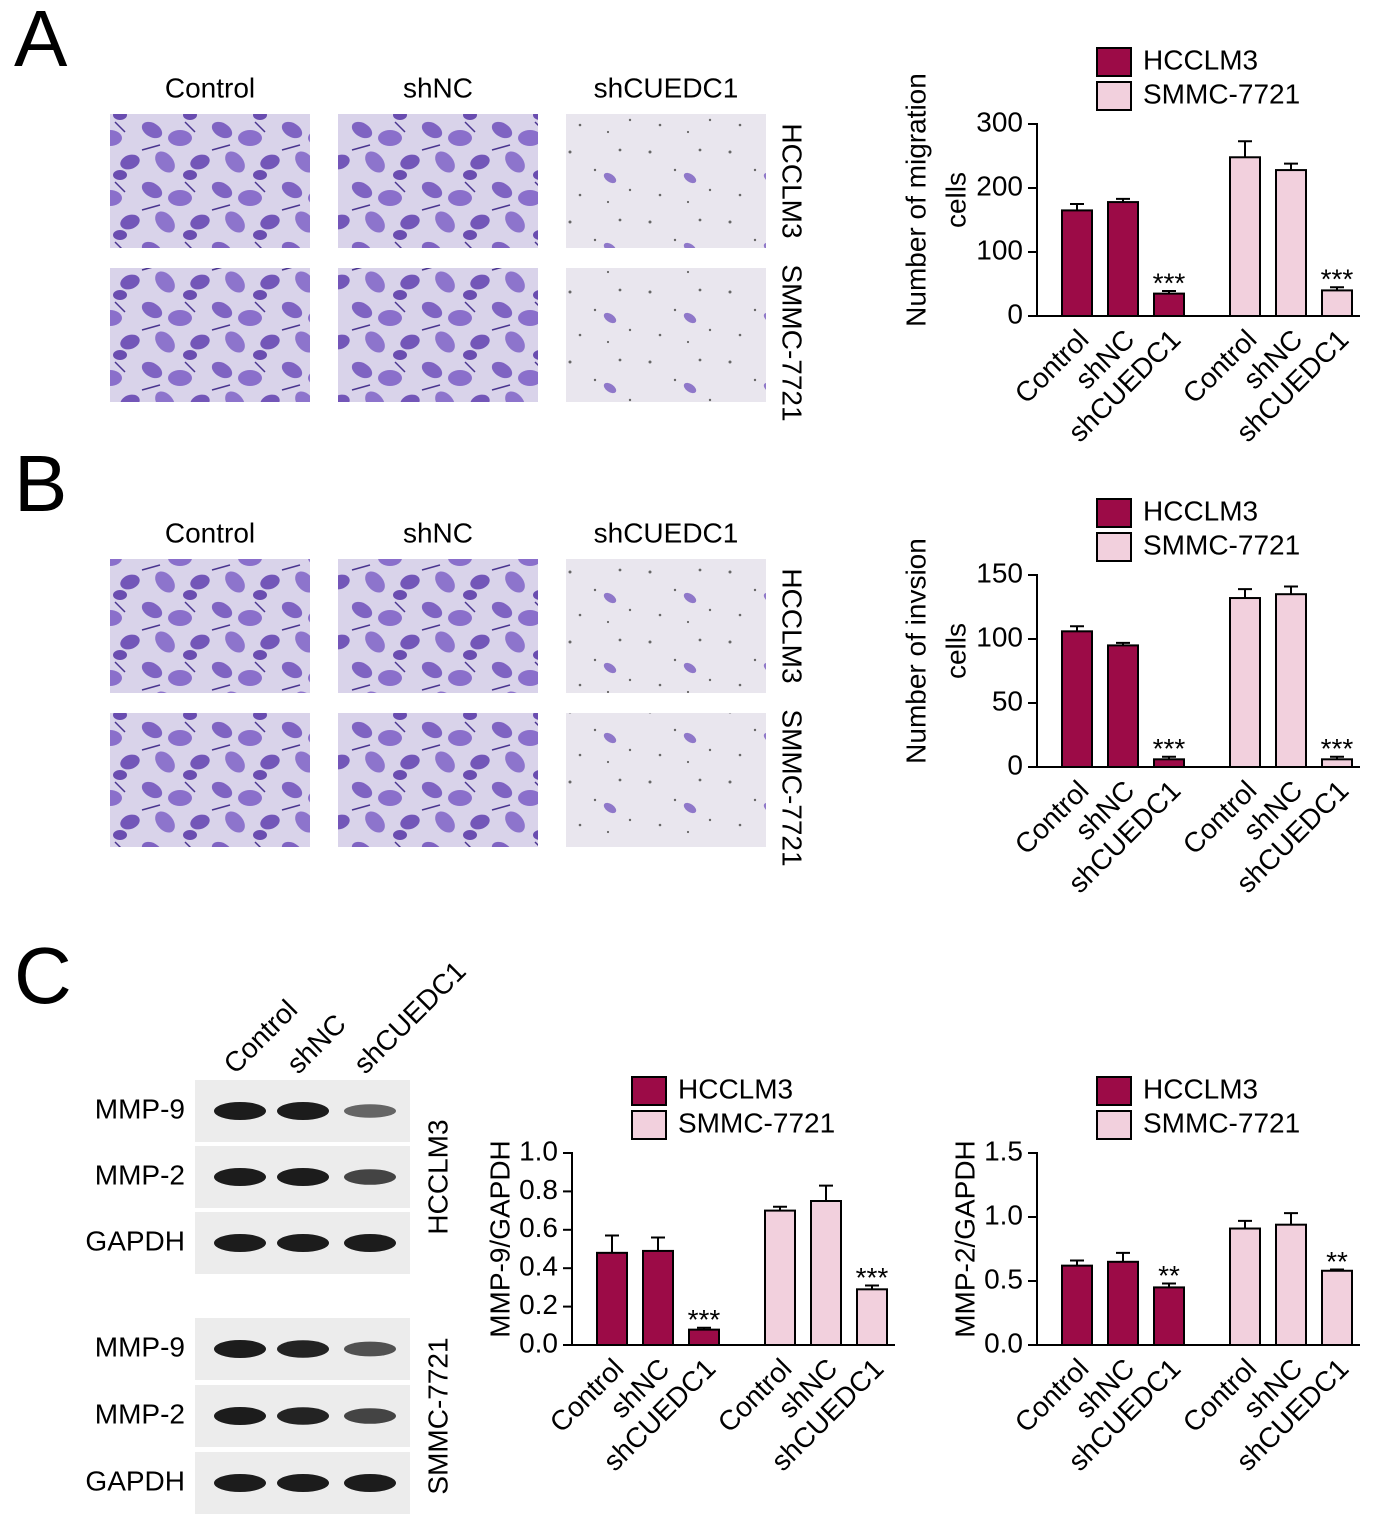  Describe the element at coordinates (140, 1174) in the screenshot. I see `blot-row-label: MMP-2` at that location.